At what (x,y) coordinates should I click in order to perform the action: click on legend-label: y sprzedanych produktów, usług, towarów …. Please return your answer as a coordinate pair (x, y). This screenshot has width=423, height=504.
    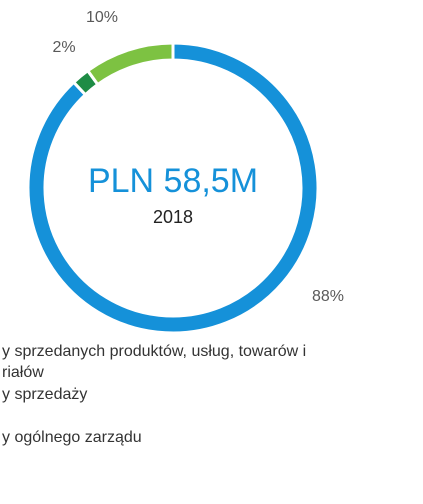
    Looking at the image, I should click on (154, 351).